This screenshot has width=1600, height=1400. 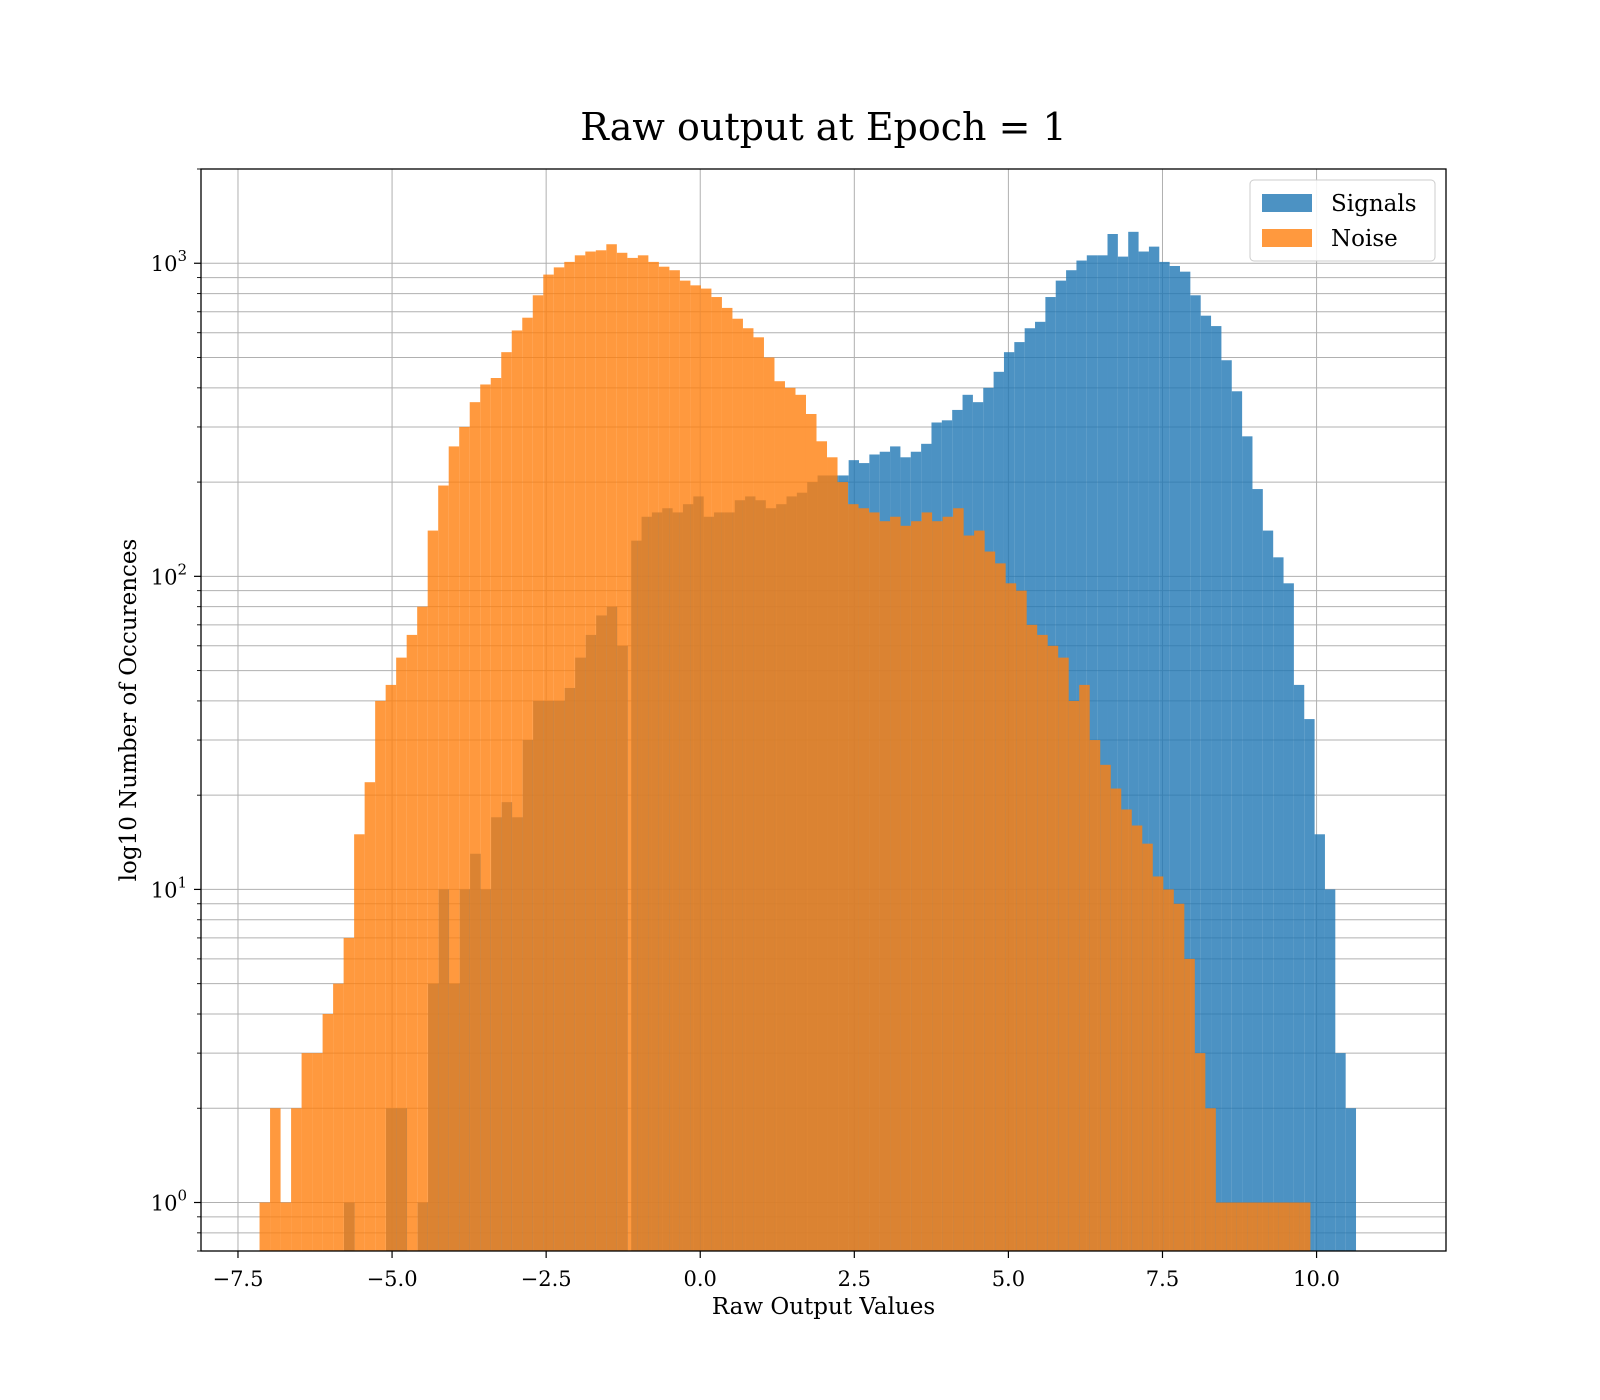 What do you see at coordinates (237, 1279) in the screenshot?
I see `x-tick-label: −7.5` at bounding box center [237, 1279].